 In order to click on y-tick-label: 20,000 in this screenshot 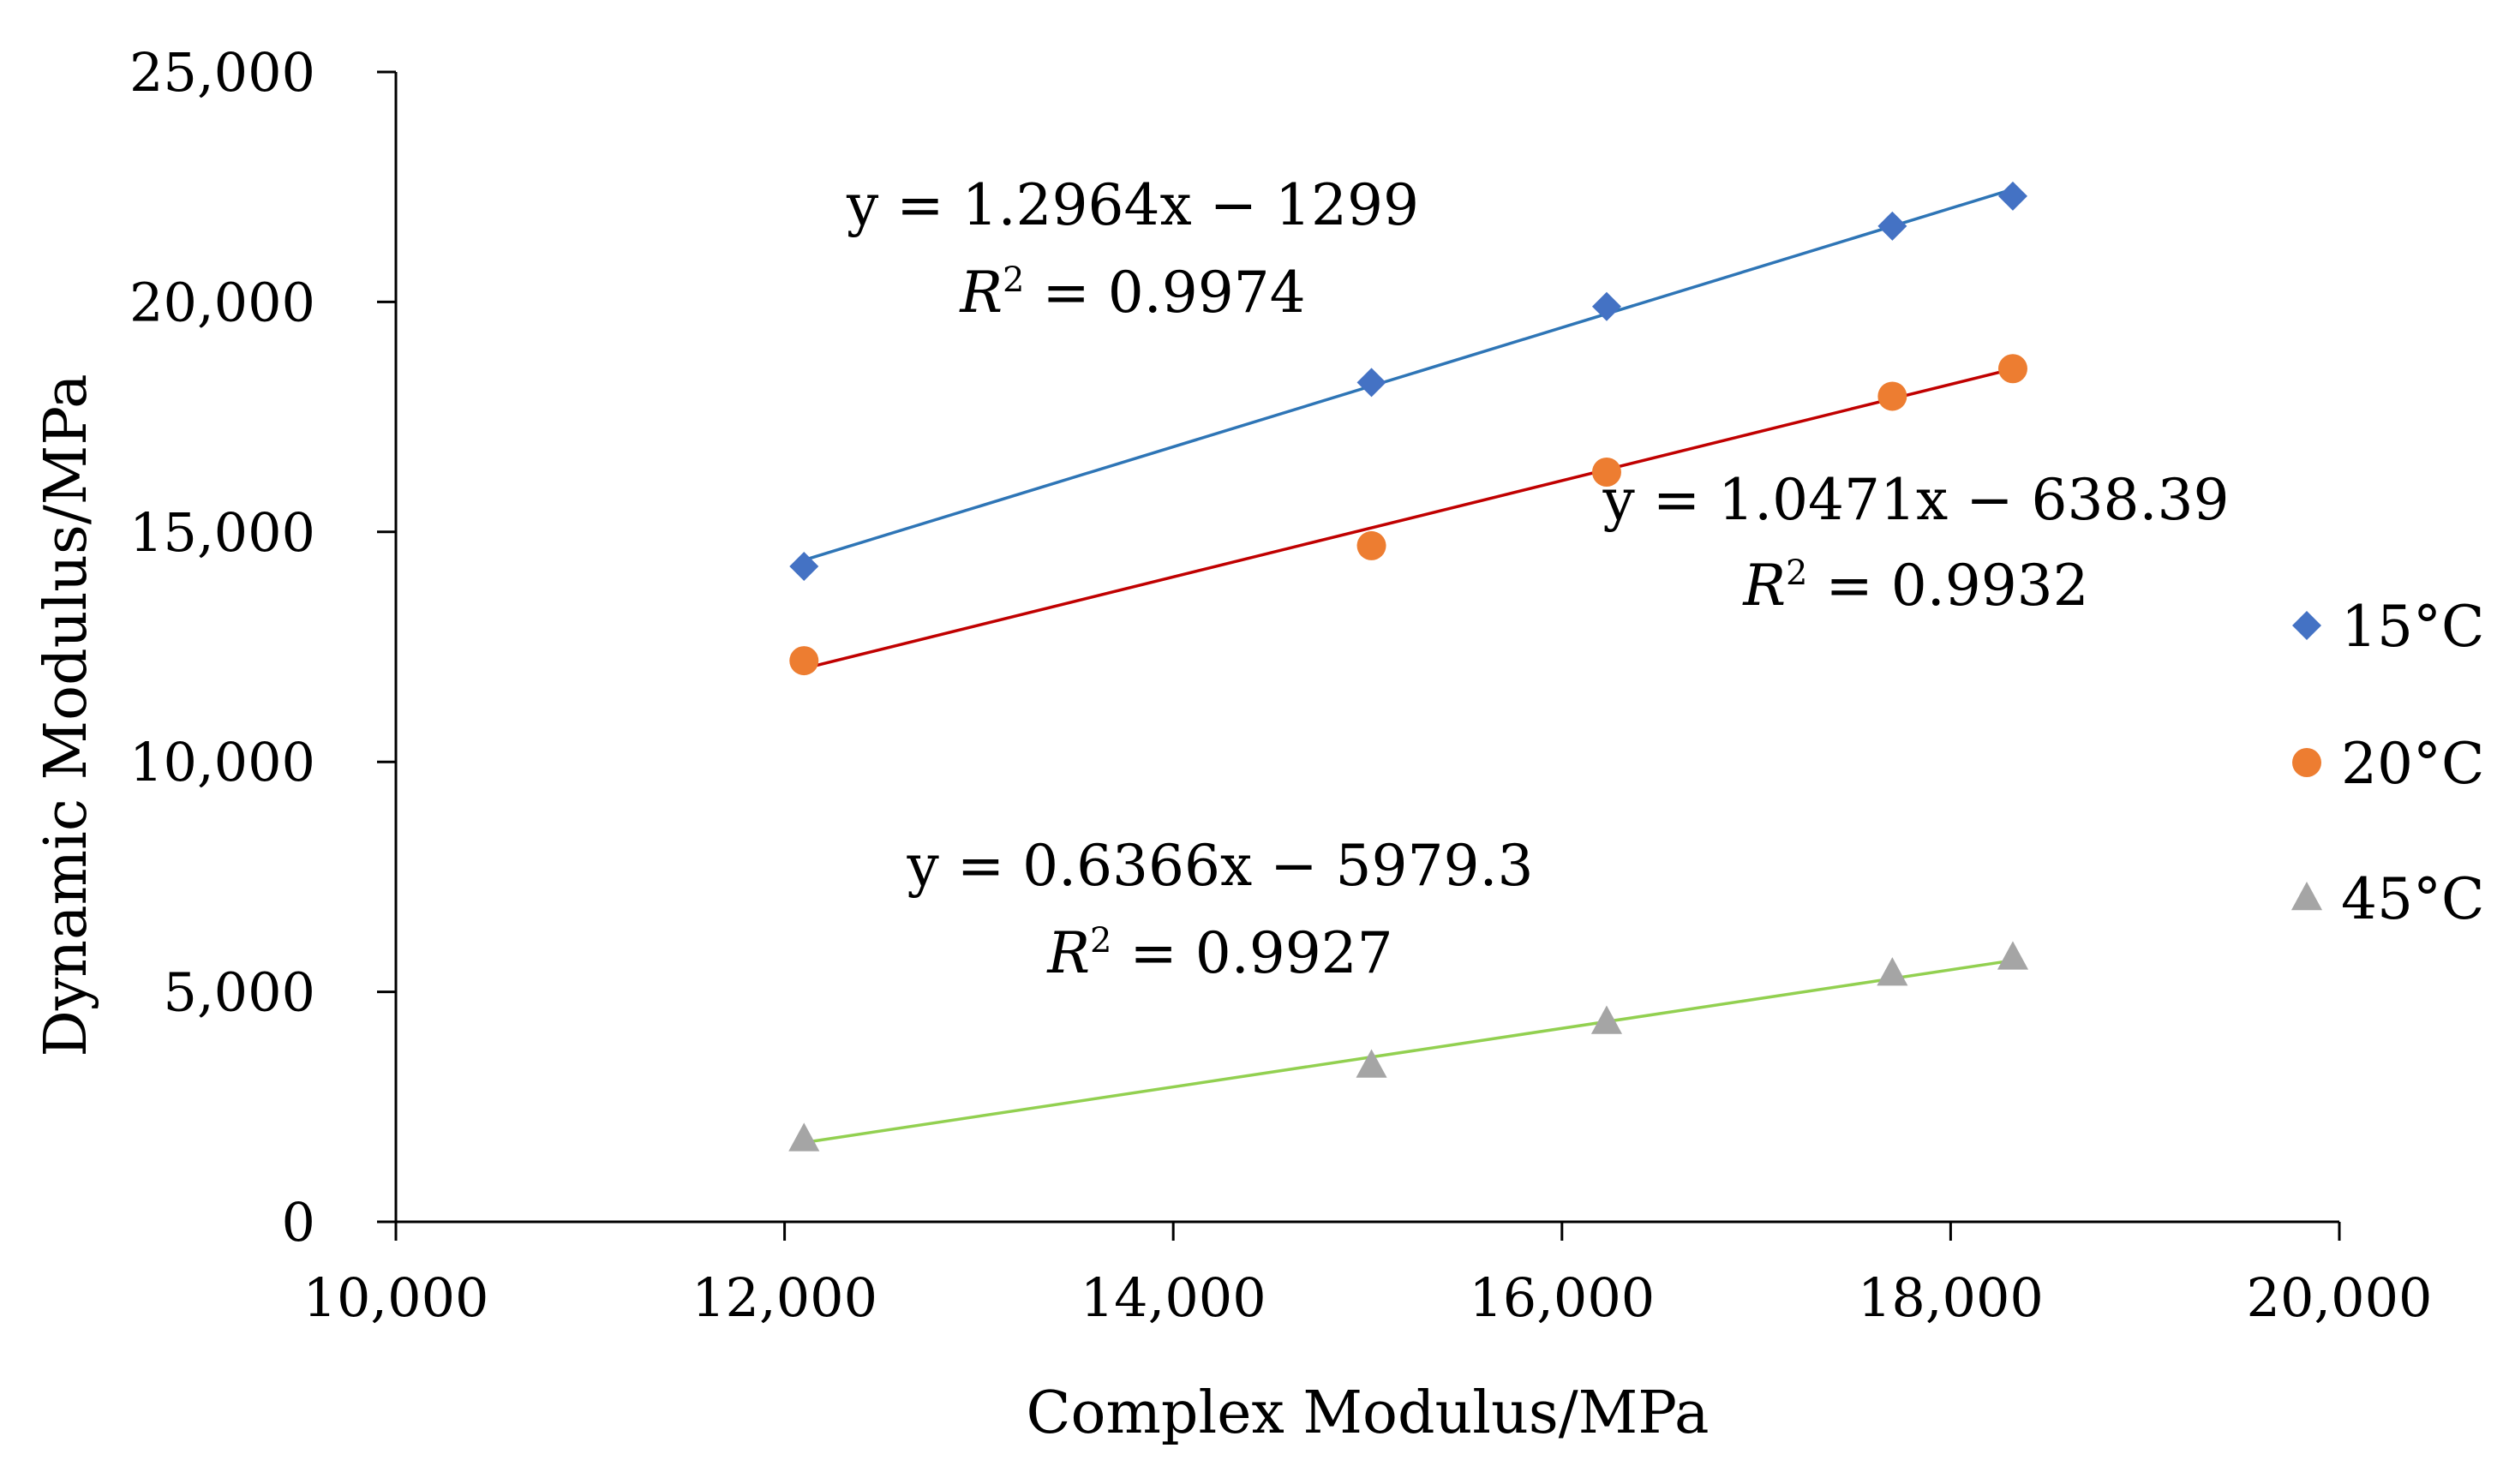, I will do `click(222, 302)`.